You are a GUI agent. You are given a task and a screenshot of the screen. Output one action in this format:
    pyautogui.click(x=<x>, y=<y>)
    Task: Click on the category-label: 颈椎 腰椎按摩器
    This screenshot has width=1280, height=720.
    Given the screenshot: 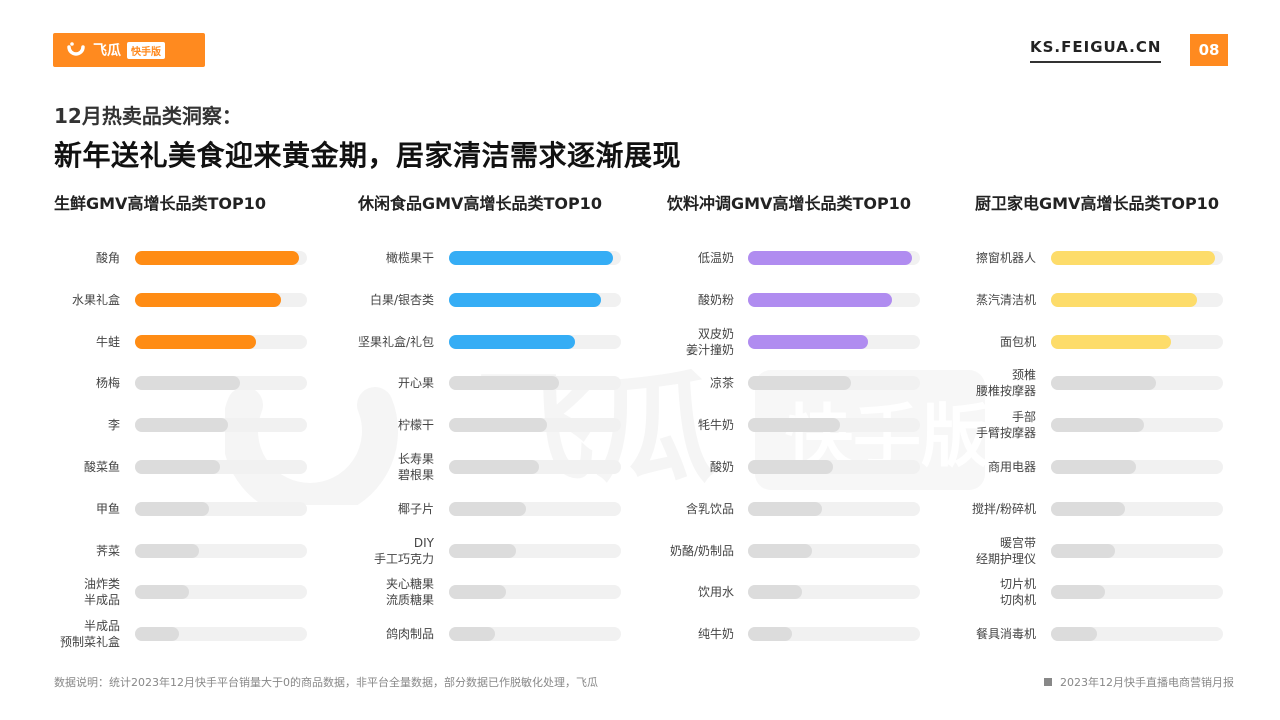 What is the action you would take?
    pyautogui.click(x=1005, y=383)
    